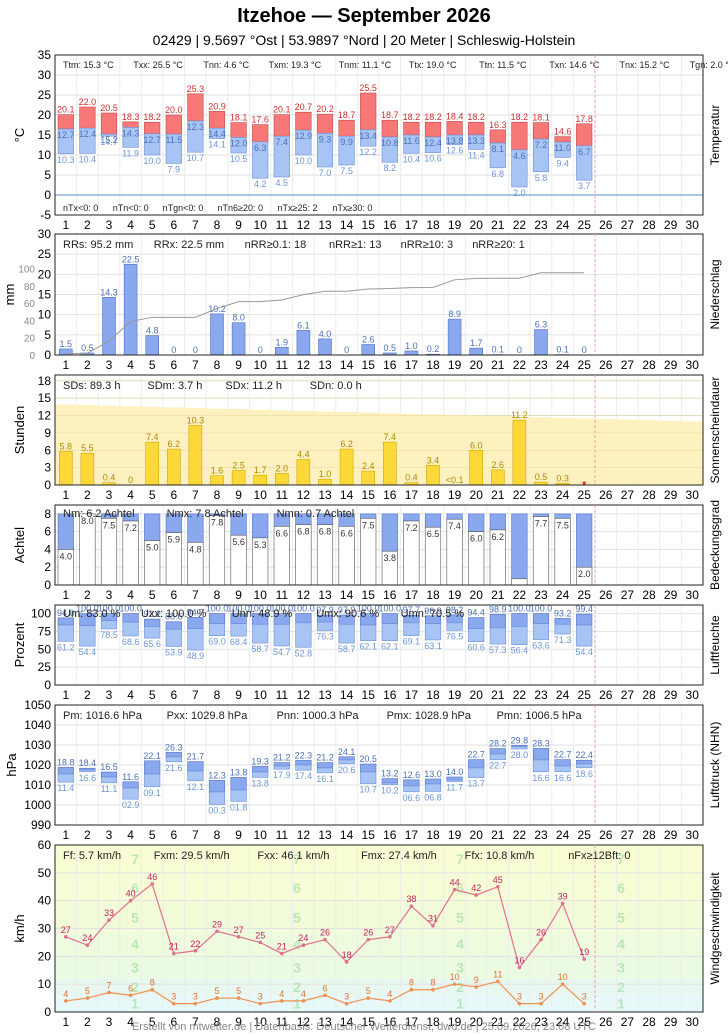  What do you see at coordinates (216, 991) in the screenshot?
I see `mean-wind-label: 5` at bounding box center [216, 991].